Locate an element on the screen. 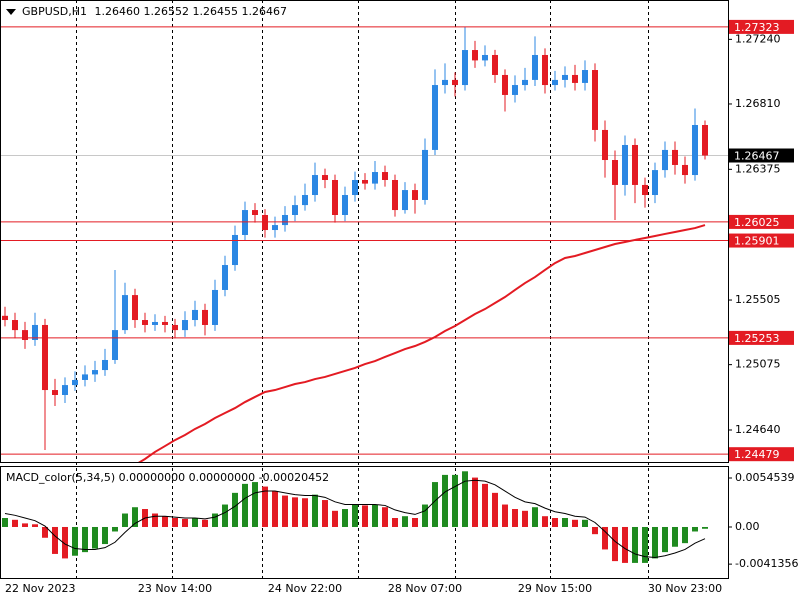  x-tick-label: 24 Nov 22:00 is located at coordinates (305, 588).